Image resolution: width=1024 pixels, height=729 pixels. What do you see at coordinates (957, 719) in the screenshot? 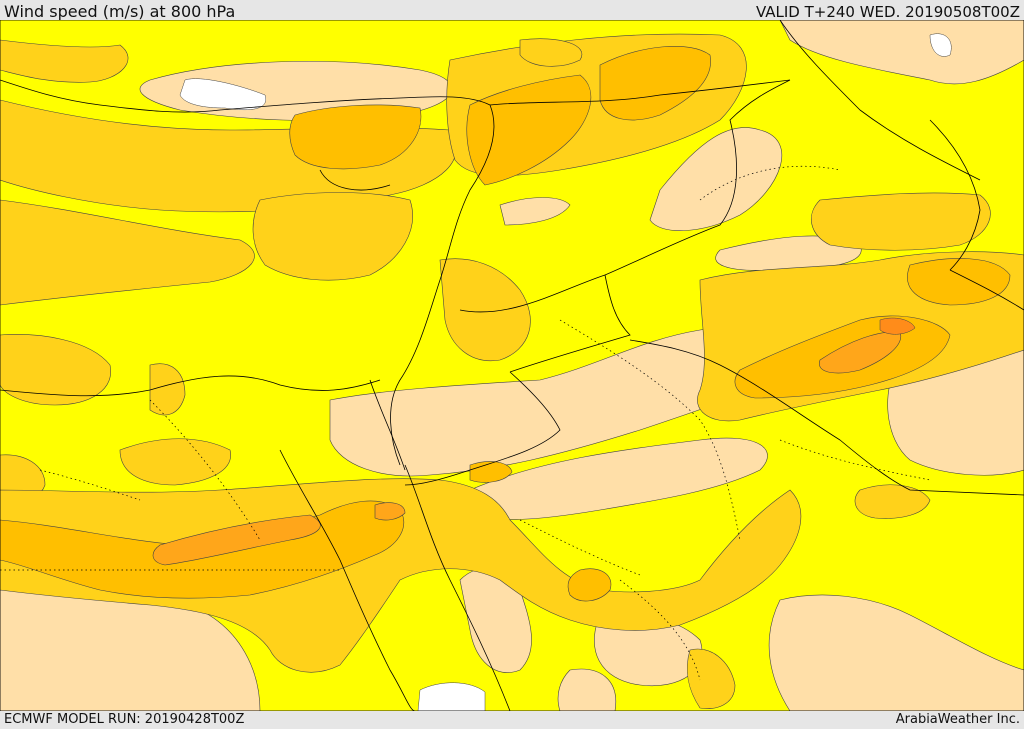
I see `credit: ArabiaWeather Inc.` at bounding box center [957, 719].